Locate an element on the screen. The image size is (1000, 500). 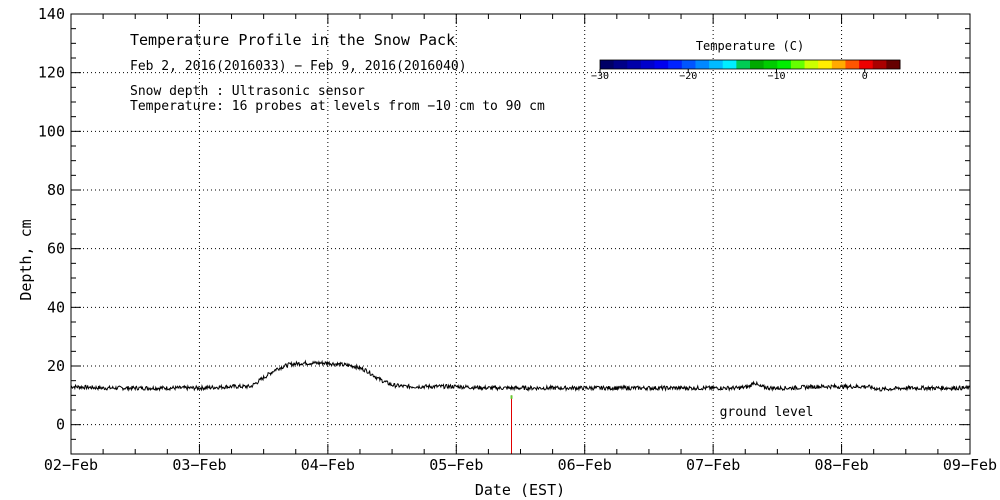
note-snow-depth: Snow depth : Ultrasonic sensor is located at coordinates (247, 91).